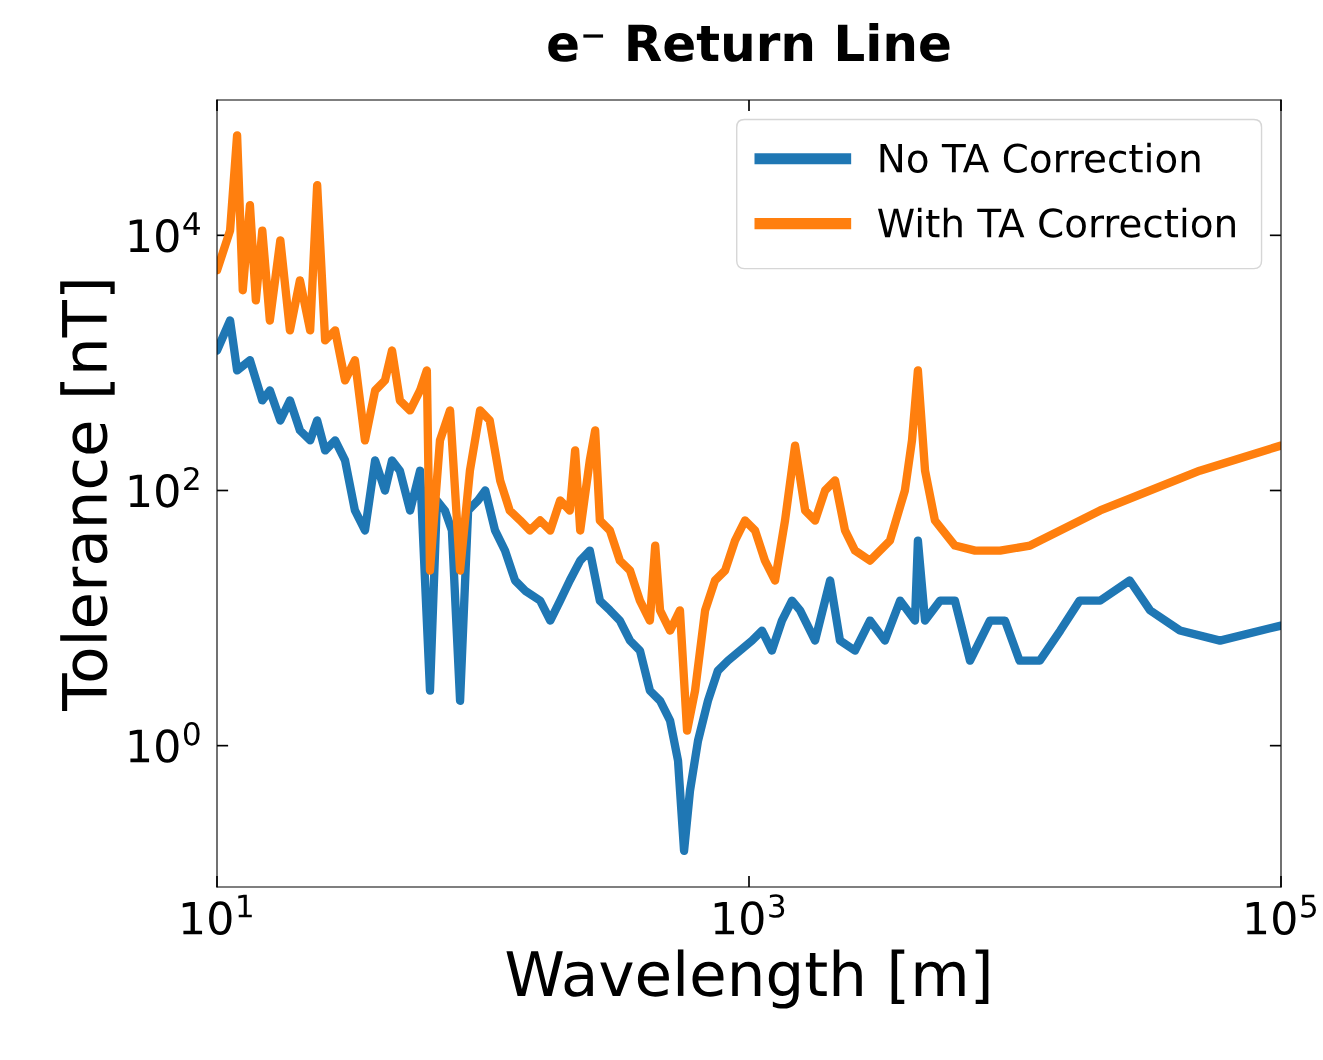 The width and height of the screenshot is (1323, 1060). What do you see at coordinates (1281, 914) in the screenshot?
I see `x-tick-label: 10$^{5}$` at bounding box center [1281, 914].